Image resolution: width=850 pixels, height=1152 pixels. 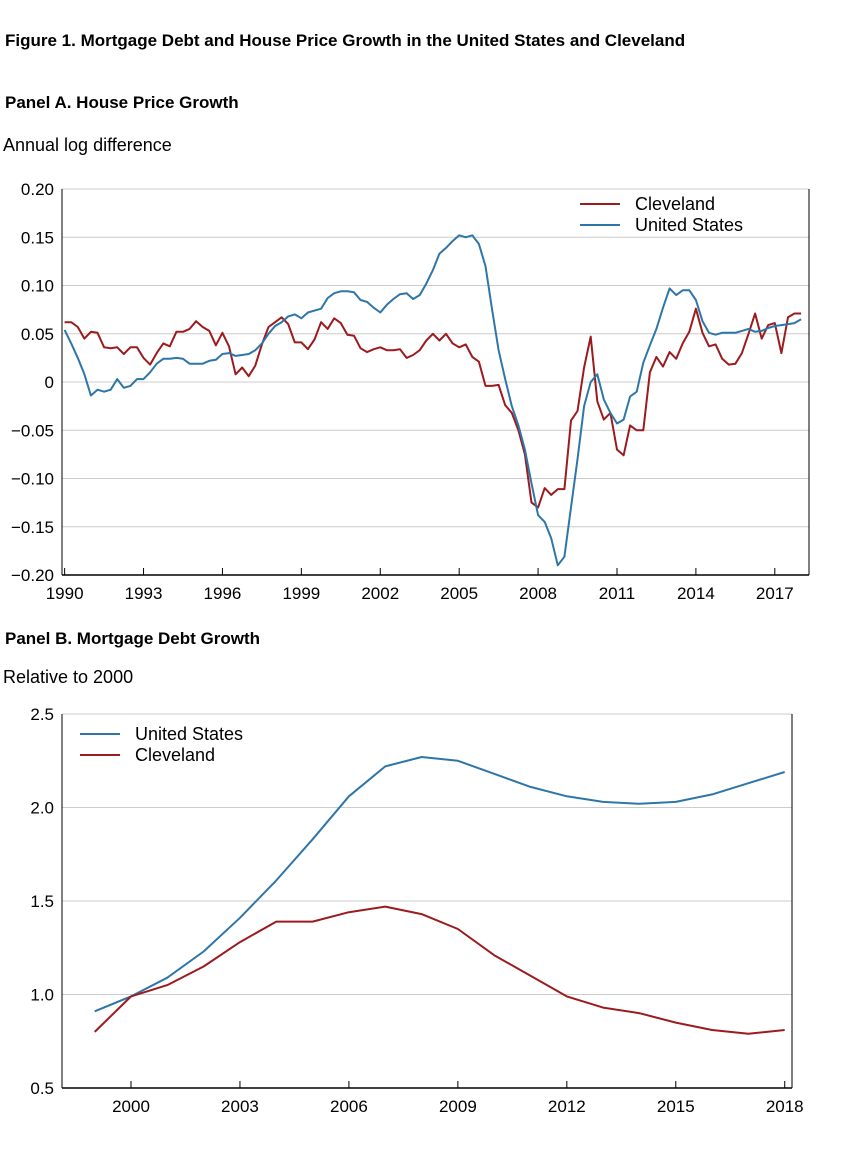 What do you see at coordinates (380, 593) in the screenshot?
I see `x-tick-label: 2002` at bounding box center [380, 593].